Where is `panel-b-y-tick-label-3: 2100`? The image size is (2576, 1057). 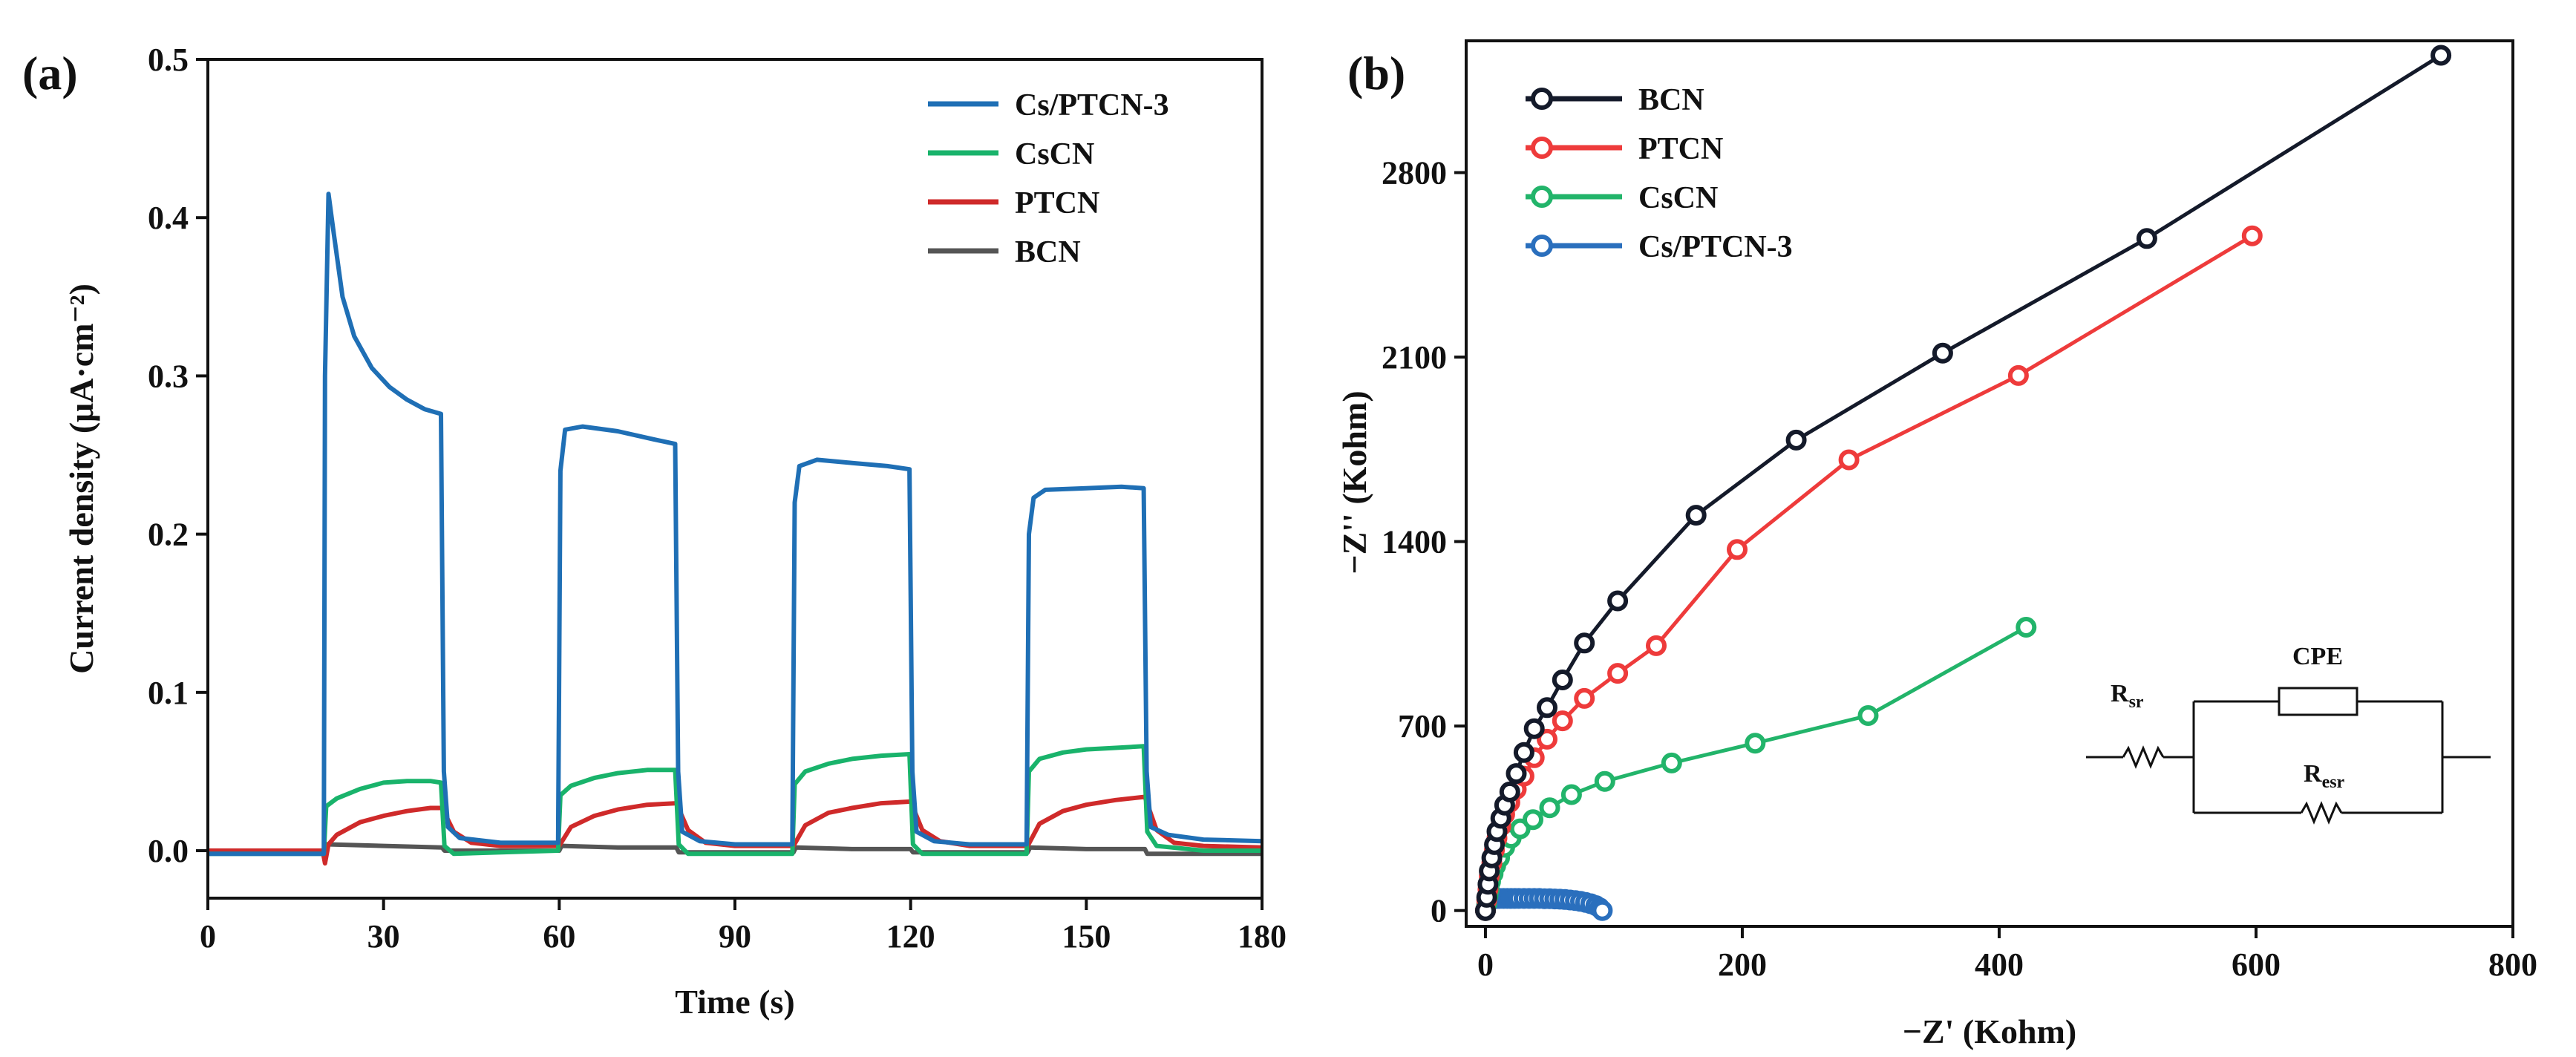
panel-b-y-tick-label-3: 2100 is located at coordinates (1414, 357).